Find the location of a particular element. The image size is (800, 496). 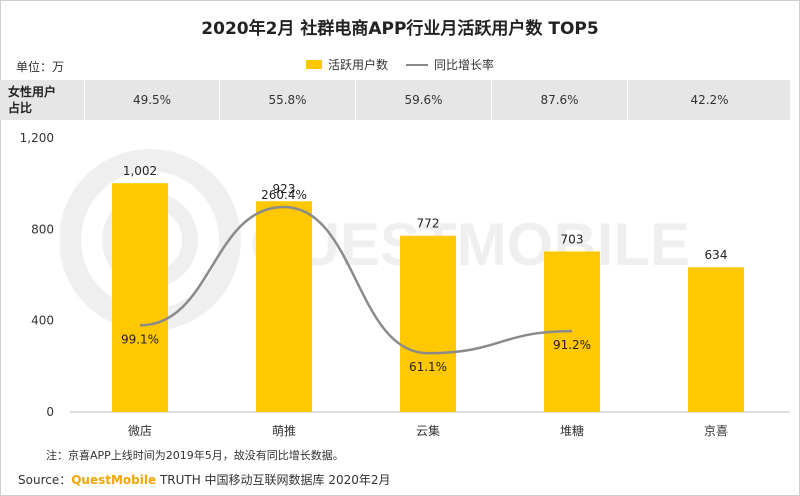

bar-value-label: 703 is located at coordinates (572, 239).